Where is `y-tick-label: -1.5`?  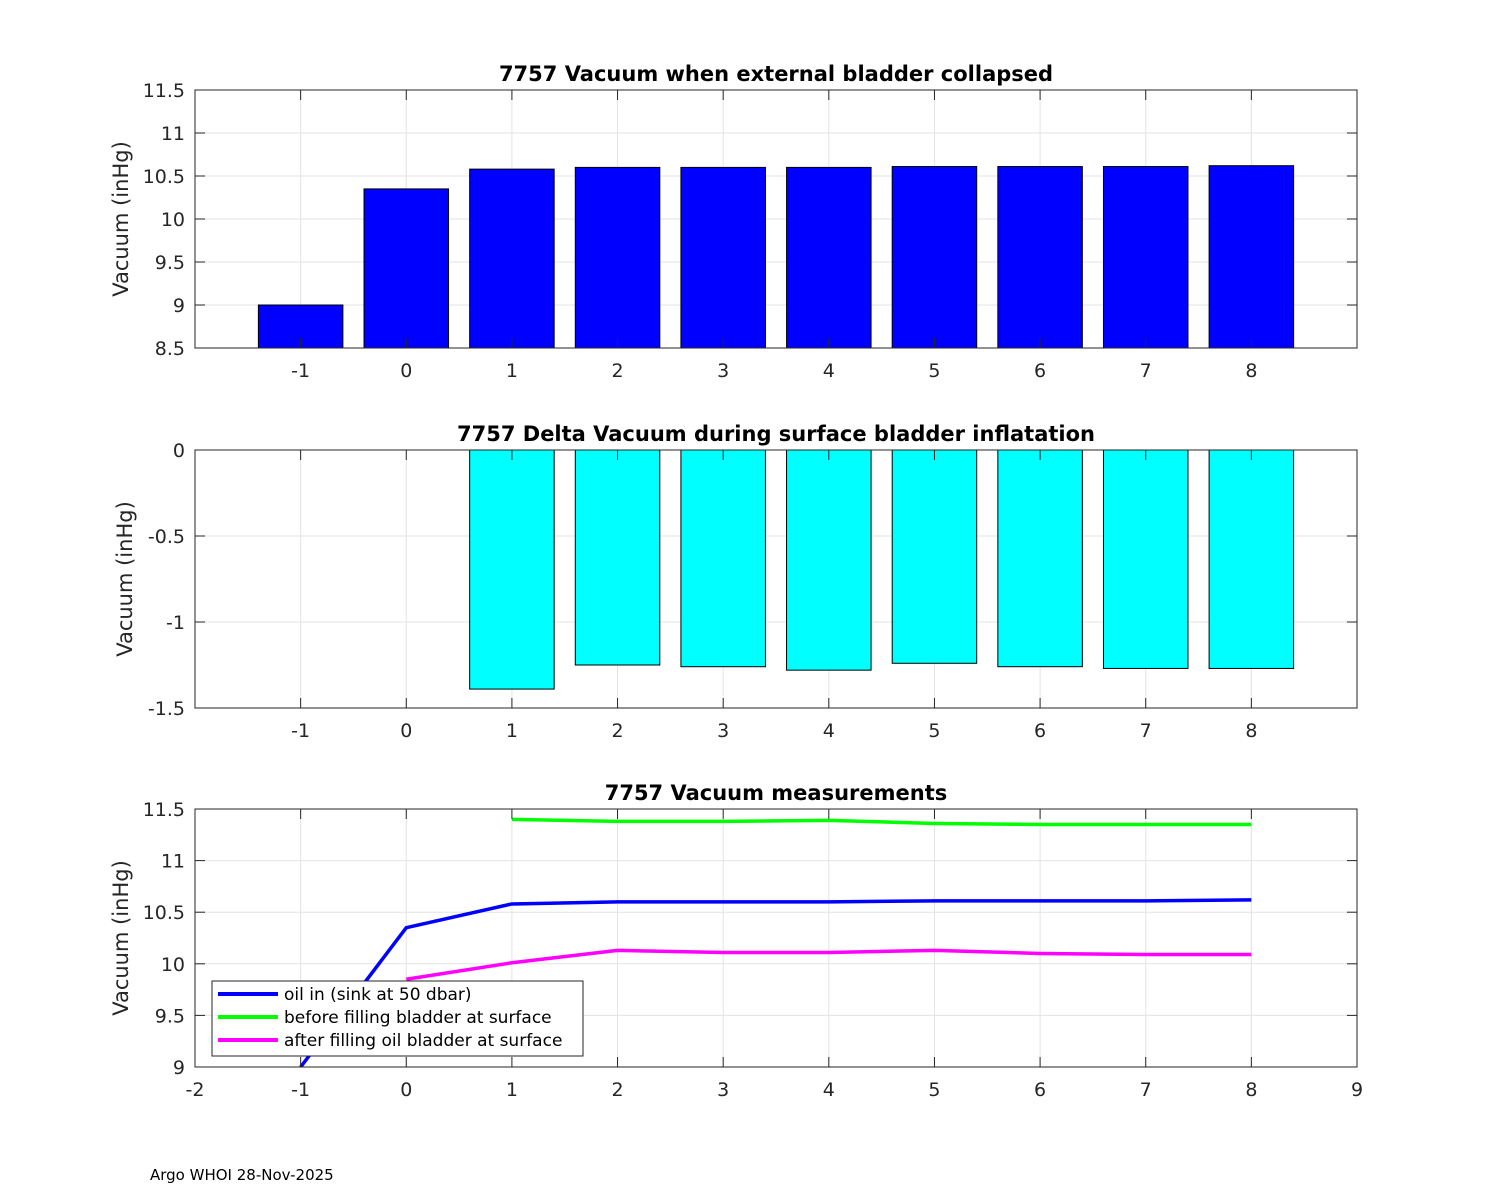
y-tick-label: -1.5 is located at coordinates (166, 709).